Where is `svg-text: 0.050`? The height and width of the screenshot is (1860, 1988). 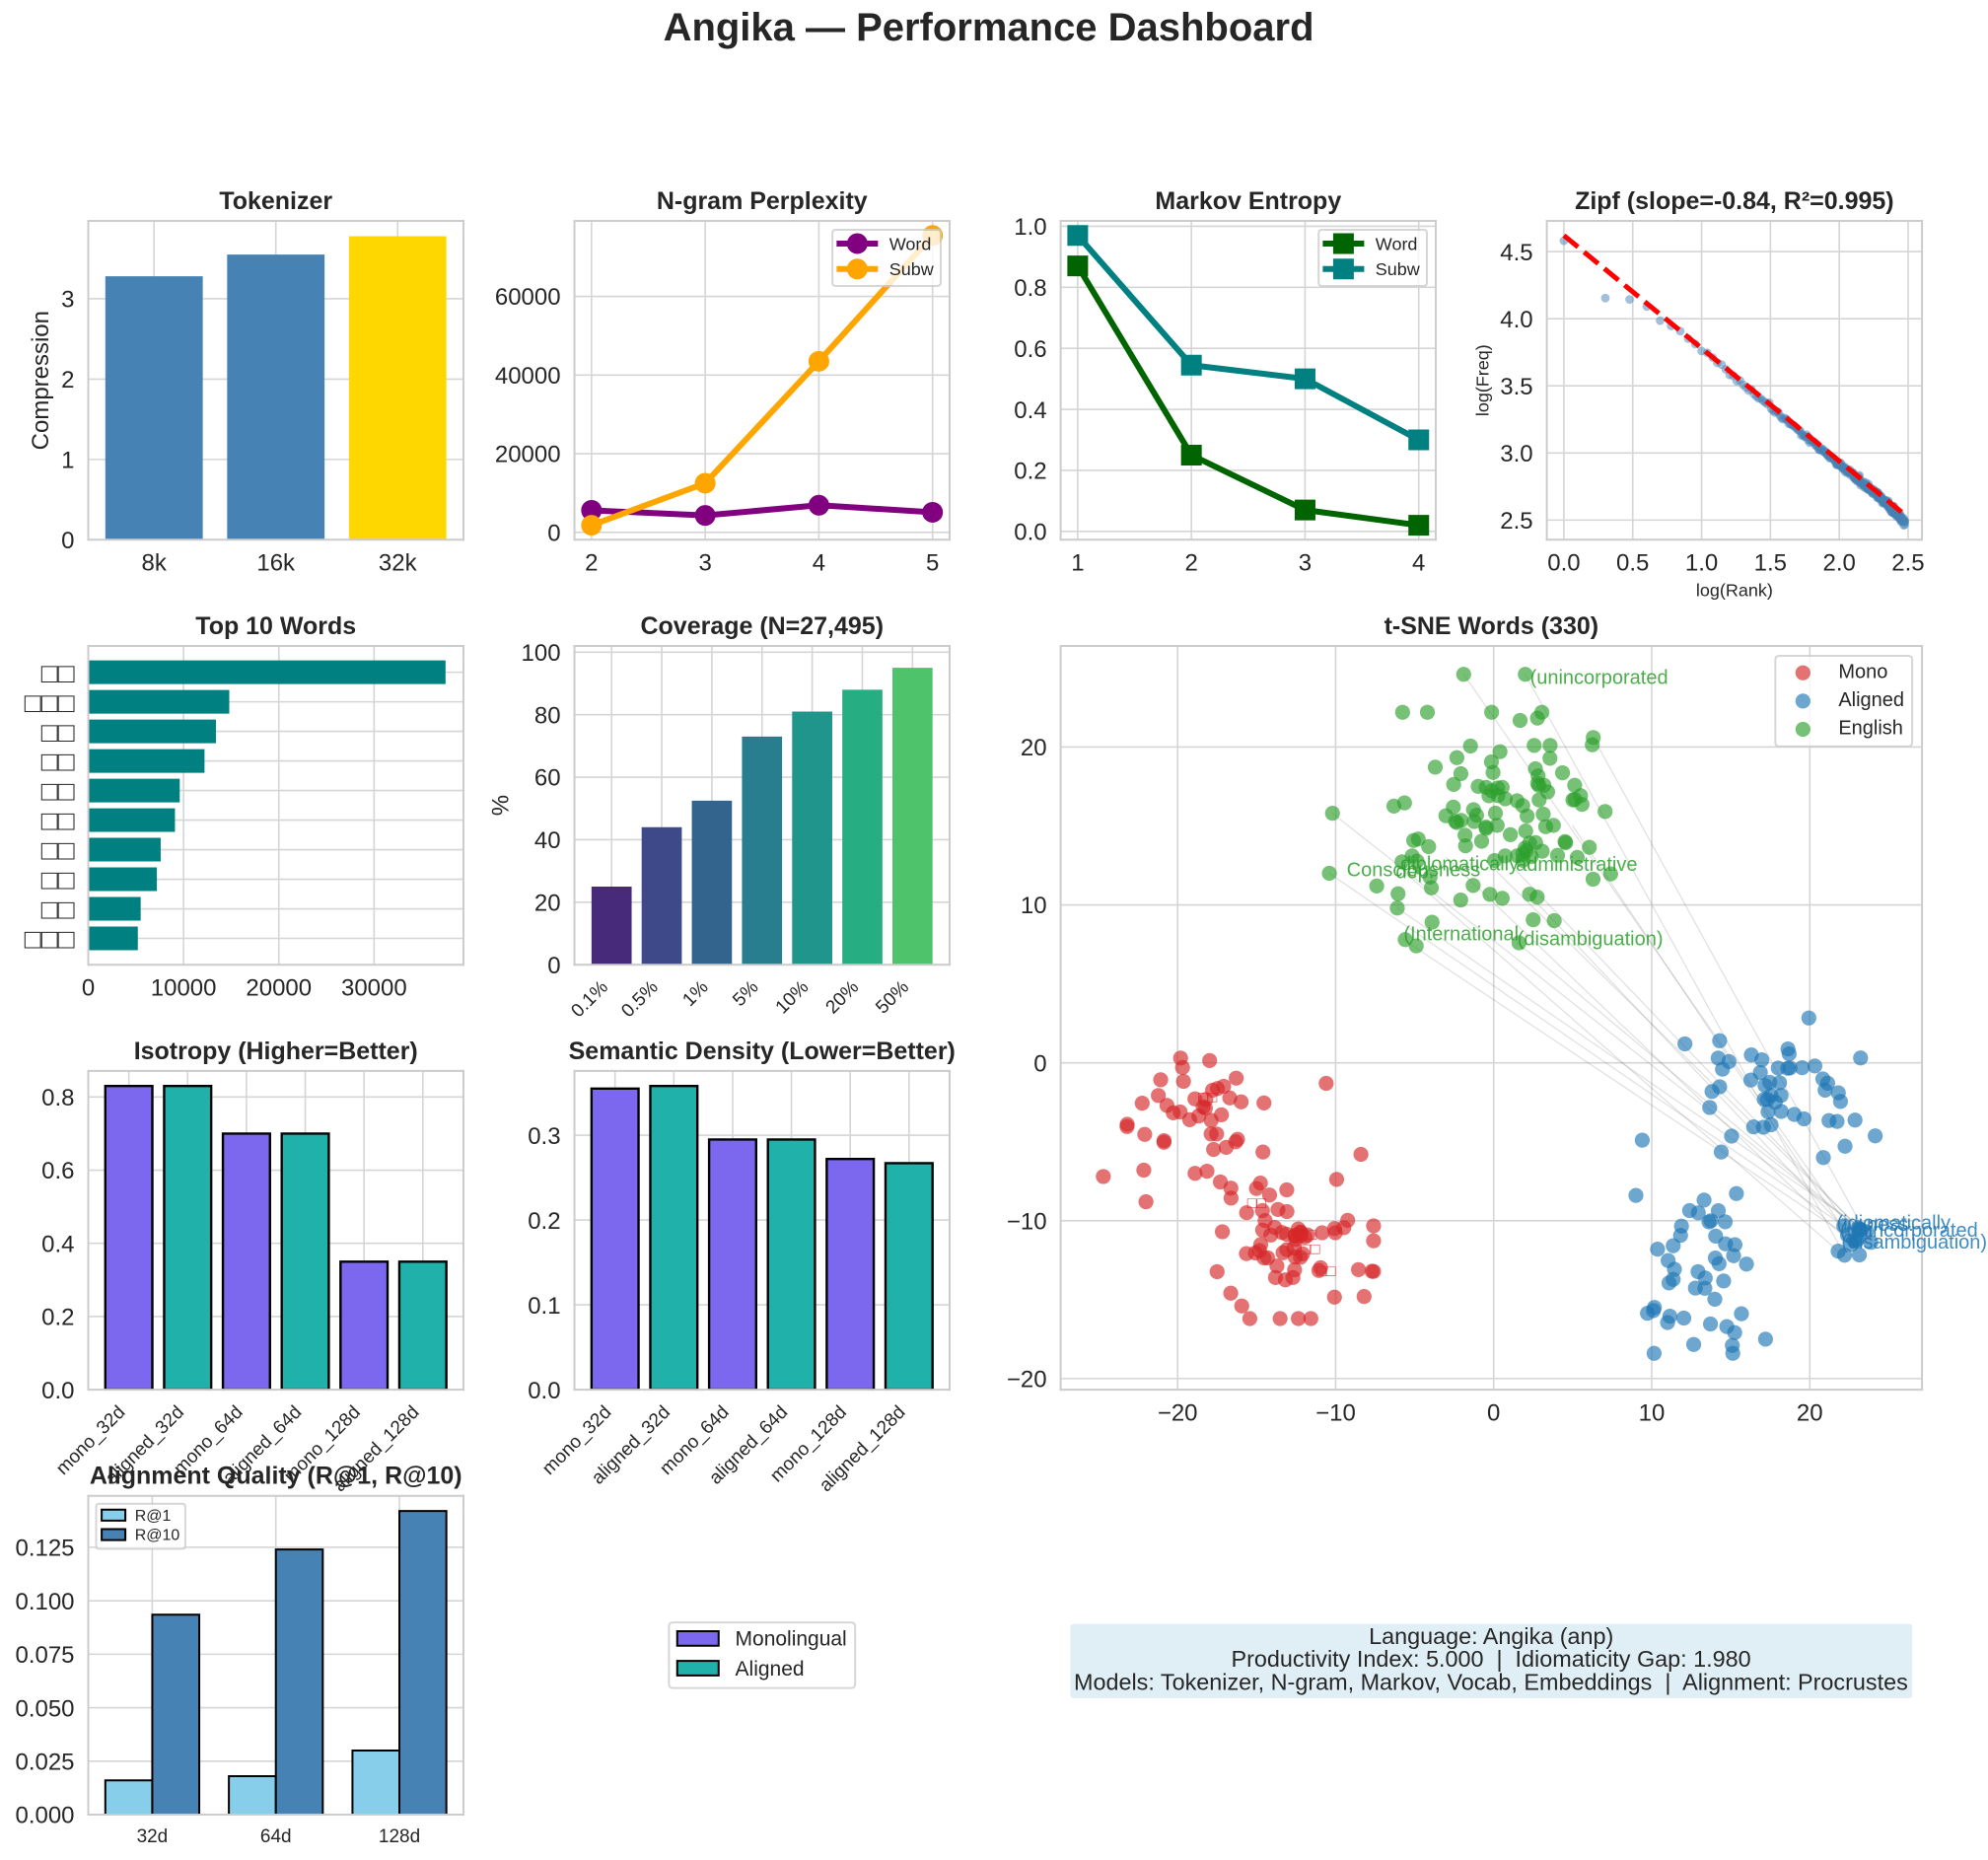
svg-text: 0.050 is located at coordinates (44, 1708).